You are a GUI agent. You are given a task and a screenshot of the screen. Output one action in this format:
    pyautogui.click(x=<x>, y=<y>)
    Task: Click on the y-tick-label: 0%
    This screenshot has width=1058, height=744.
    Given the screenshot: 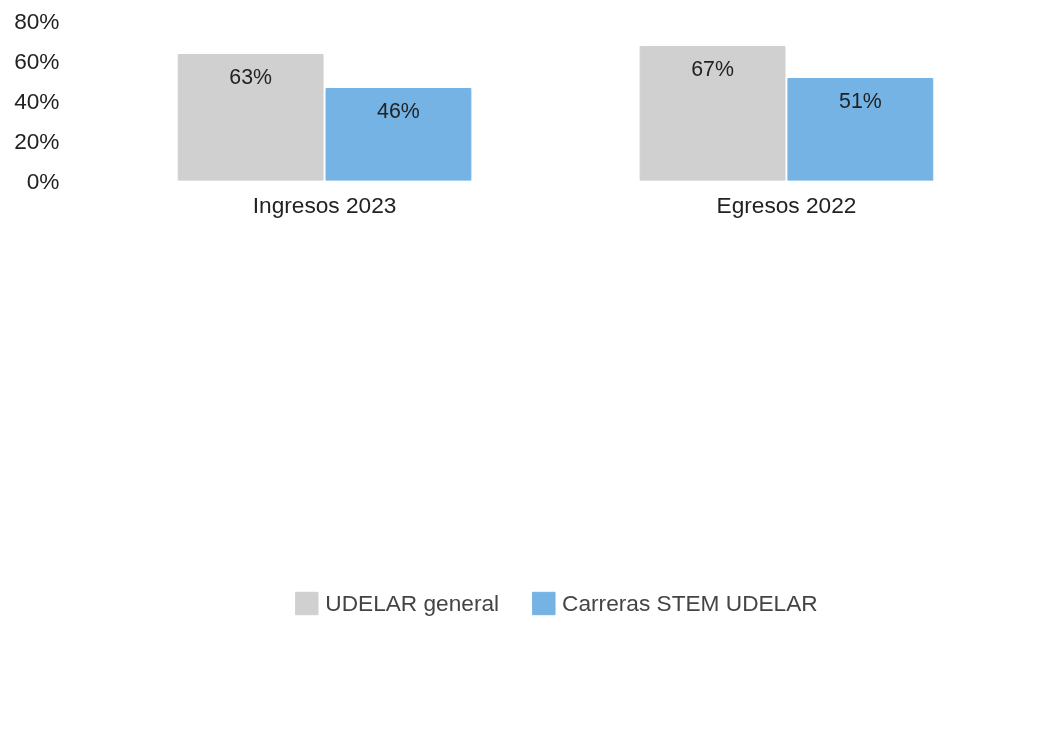 What is the action you would take?
    pyautogui.click(x=43, y=180)
    